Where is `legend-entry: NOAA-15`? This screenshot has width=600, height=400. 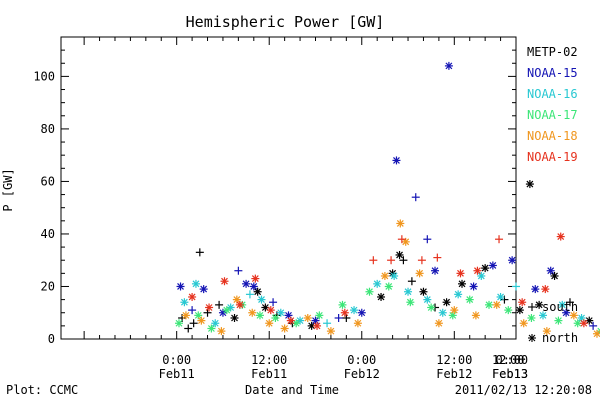 legend-entry: NOAA-15 is located at coordinates (552, 73).